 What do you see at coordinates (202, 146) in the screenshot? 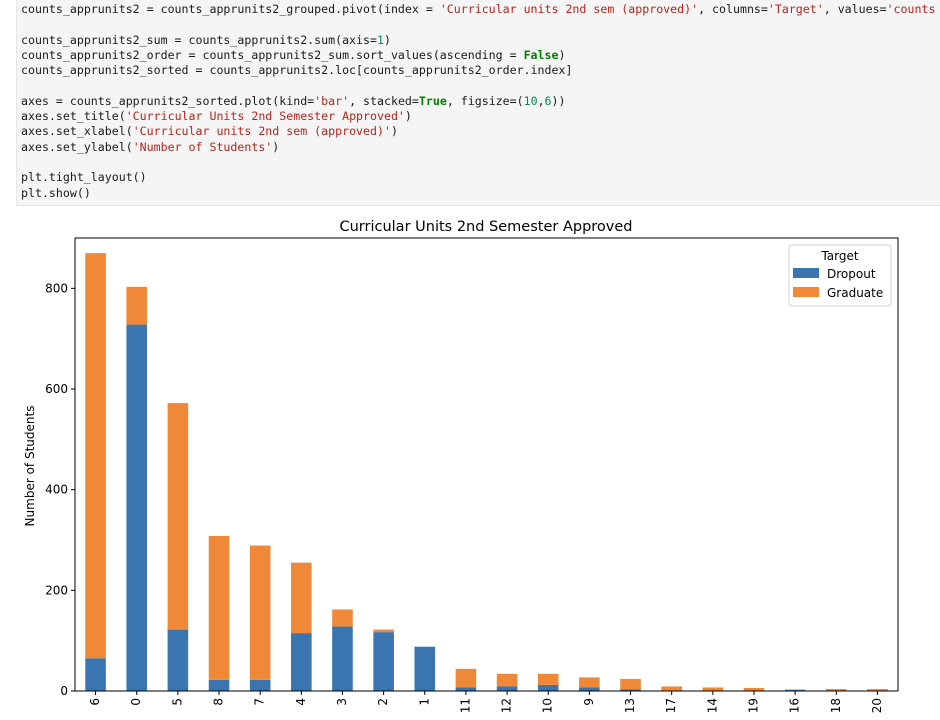
I see `code-token: 'Number of Students'` at bounding box center [202, 146].